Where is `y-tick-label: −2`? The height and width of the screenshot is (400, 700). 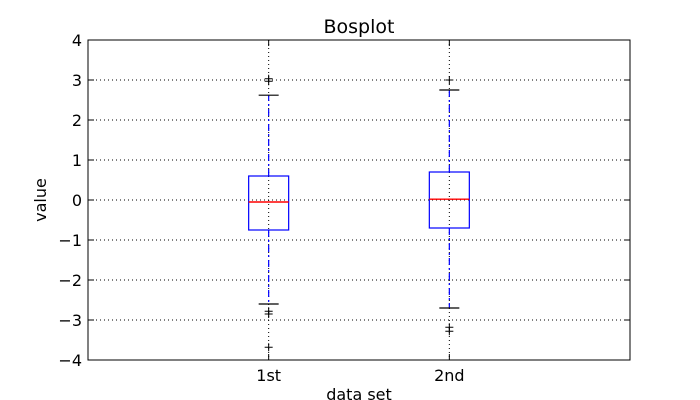
y-tick-label: −2 is located at coordinates (70, 280).